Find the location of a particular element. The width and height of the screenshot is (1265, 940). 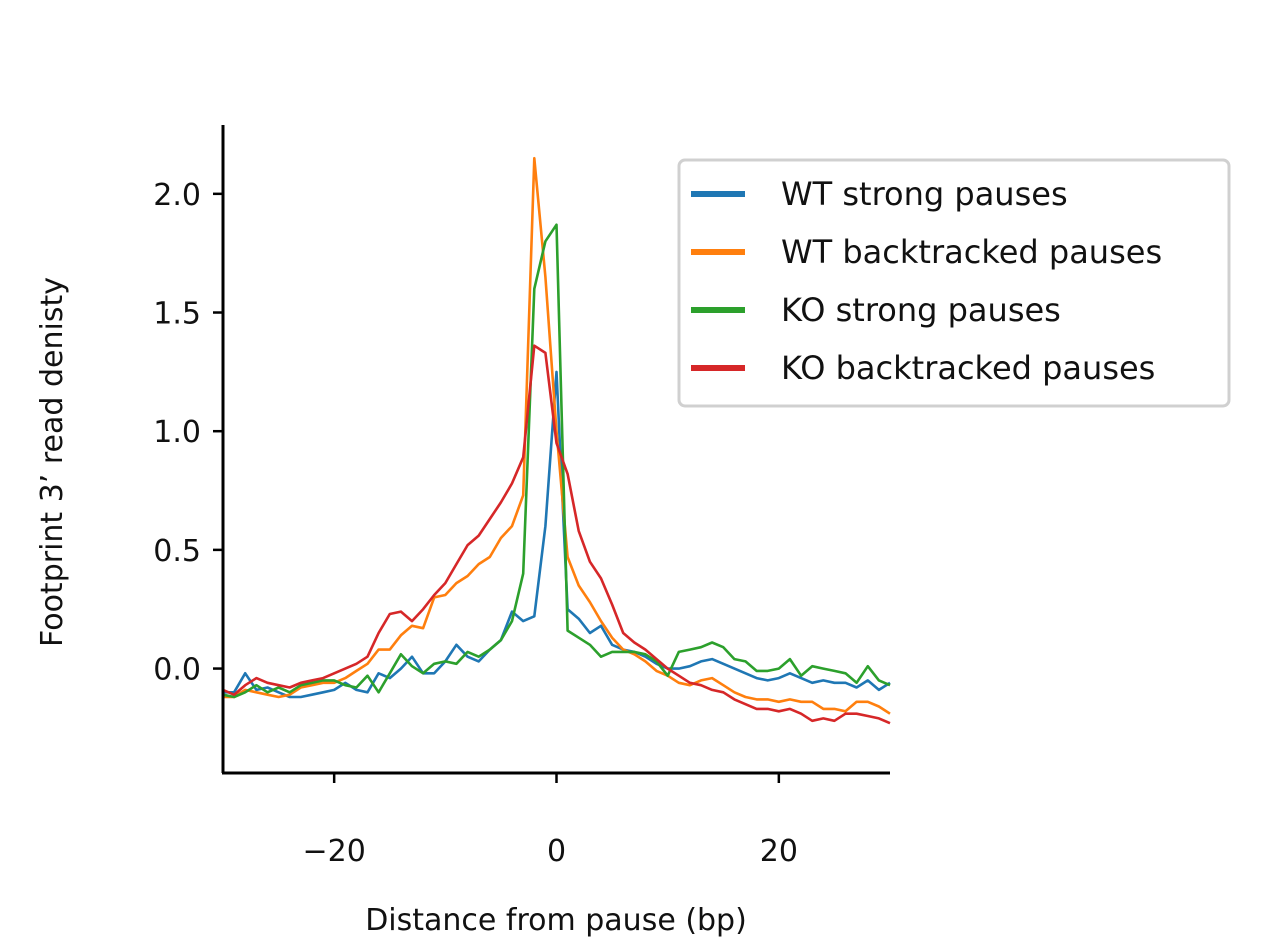

y-tick-label: 1.5 is located at coordinates (177, 314).